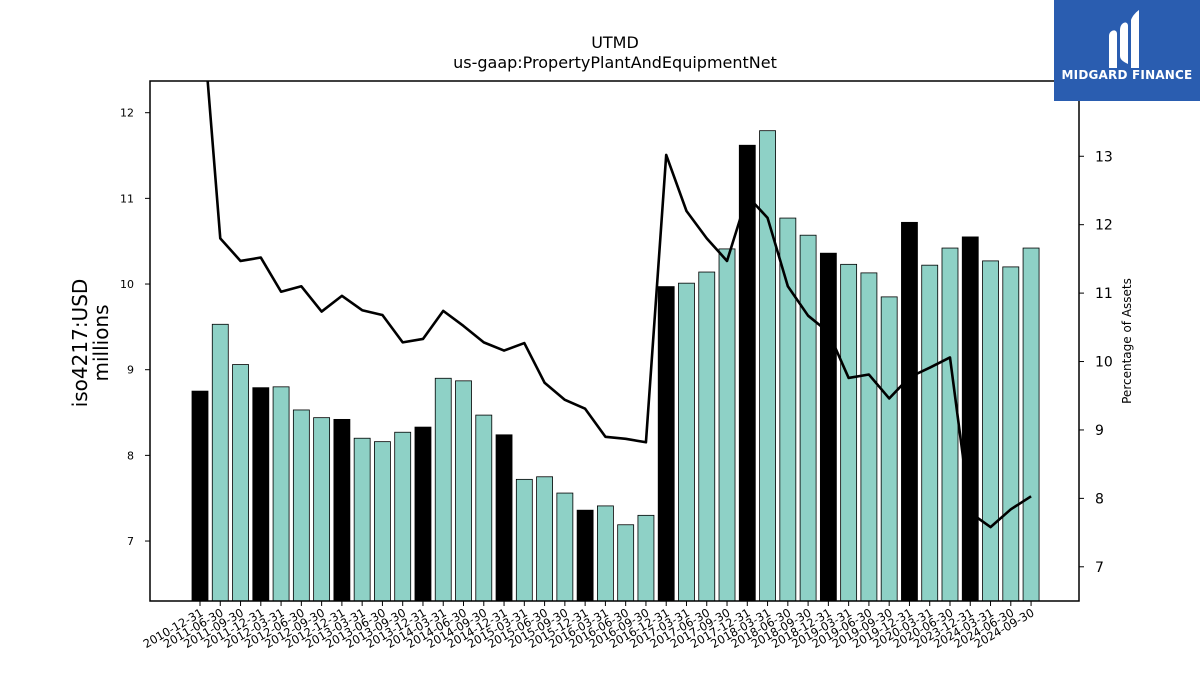  What do you see at coordinates (130, 455) in the screenshot?
I see `left-tick-label: 8` at bounding box center [130, 455].